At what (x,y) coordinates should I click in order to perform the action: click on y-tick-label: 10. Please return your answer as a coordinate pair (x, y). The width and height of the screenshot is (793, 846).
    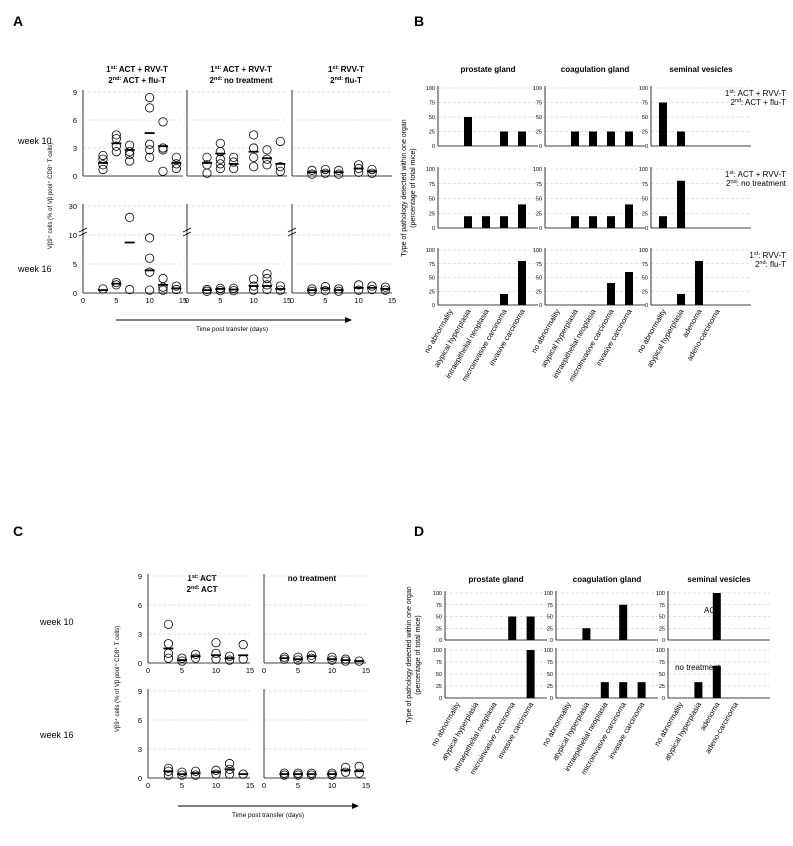
    Looking at the image, I should click on (73, 235).